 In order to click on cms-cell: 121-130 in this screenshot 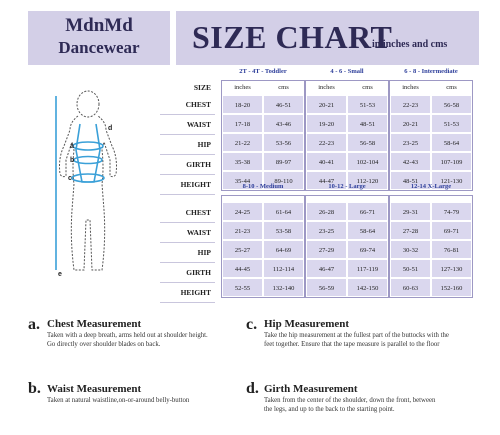, I will do `click(451, 180)`.